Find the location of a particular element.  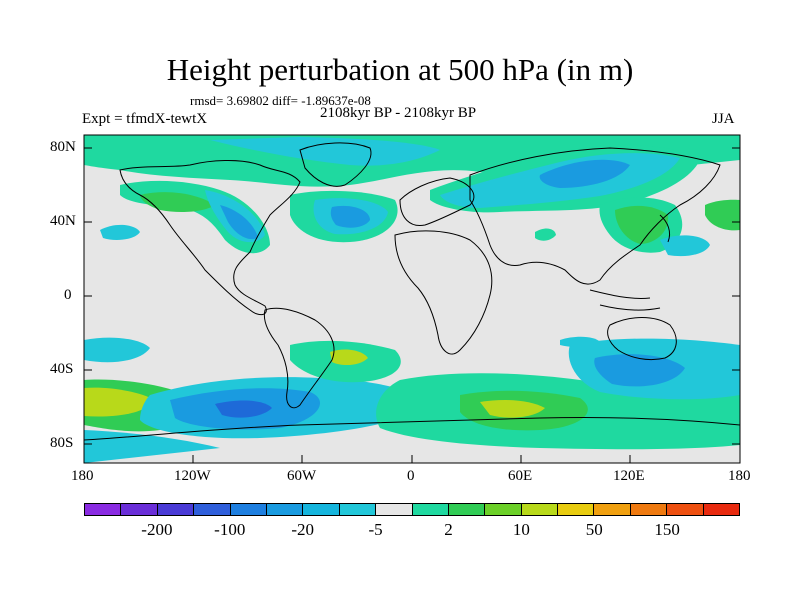

contour-south-pac-cyan2 is located at coordinates (152, 446).